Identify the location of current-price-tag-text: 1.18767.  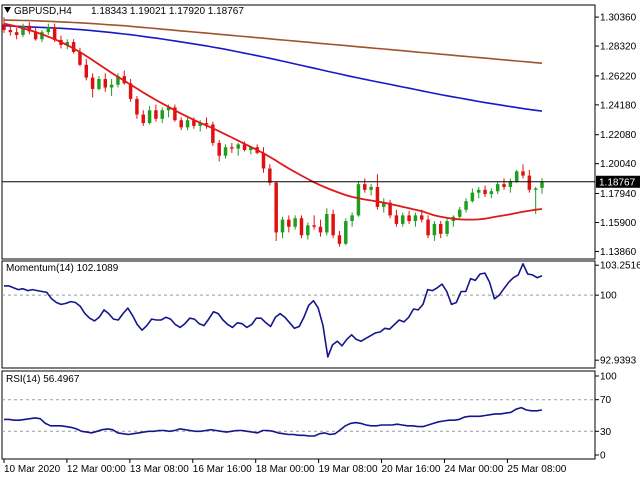
(617, 182).